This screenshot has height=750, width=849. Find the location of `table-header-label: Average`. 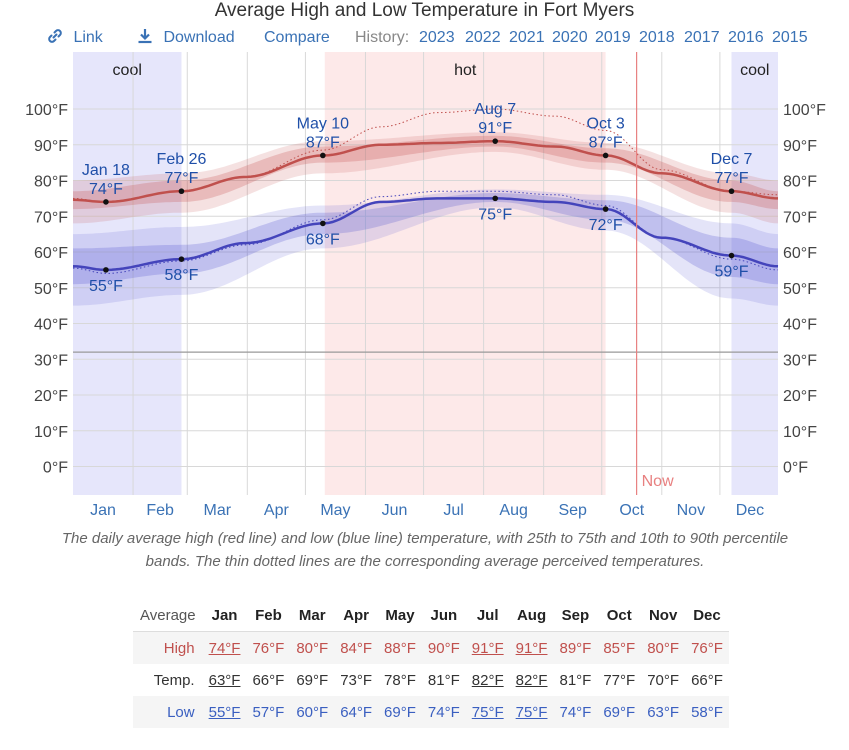

table-header-label: Average is located at coordinates (168, 615).